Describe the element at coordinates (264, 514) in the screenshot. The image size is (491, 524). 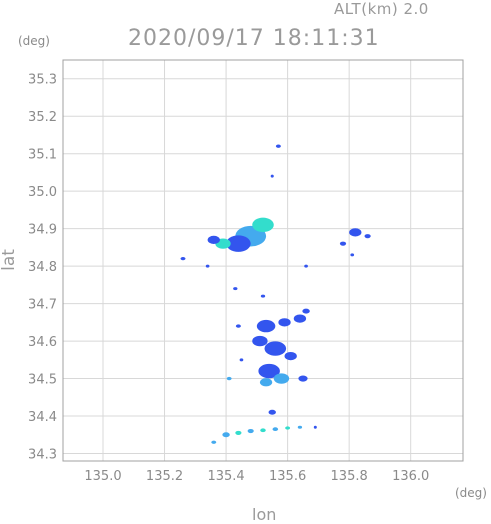
I see `x-axis-label: lon` at that location.